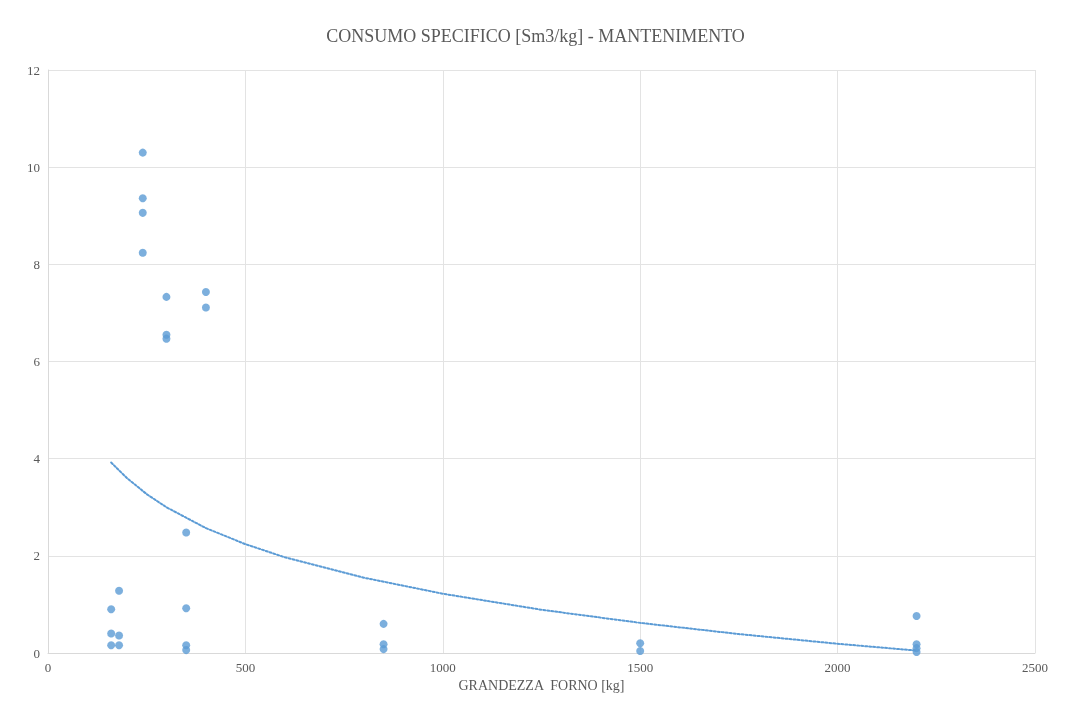  What do you see at coordinates (36, 556) in the screenshot?
I see `y-tick-label: 2` at bounding box center [36, 556].